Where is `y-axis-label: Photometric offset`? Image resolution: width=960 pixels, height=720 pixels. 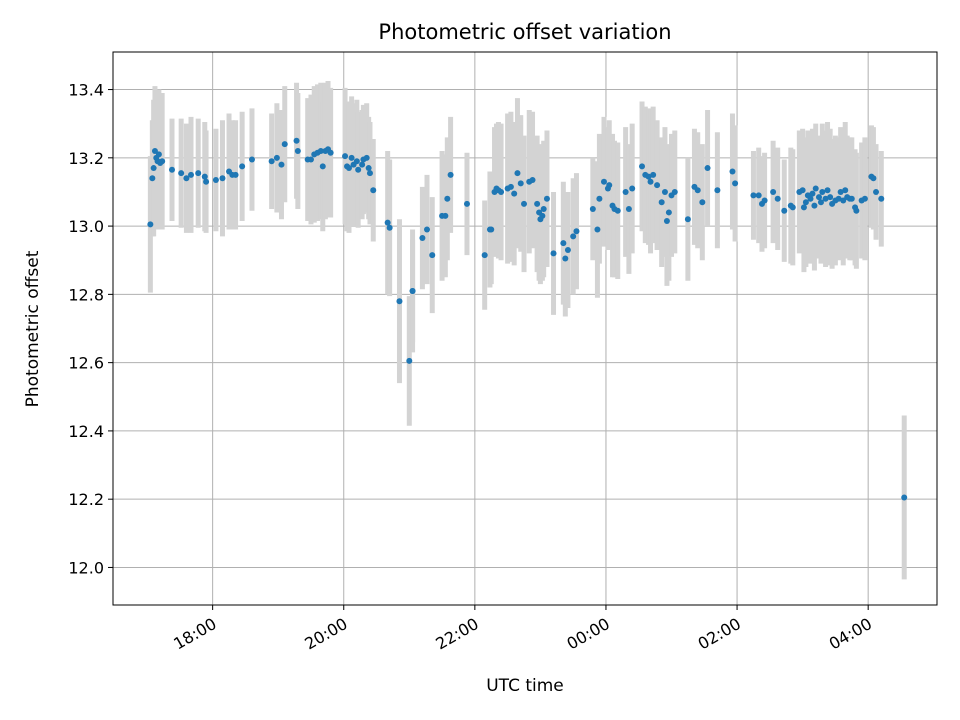
y-axis-label: Photometric offset is located at coordinates (33, 328).